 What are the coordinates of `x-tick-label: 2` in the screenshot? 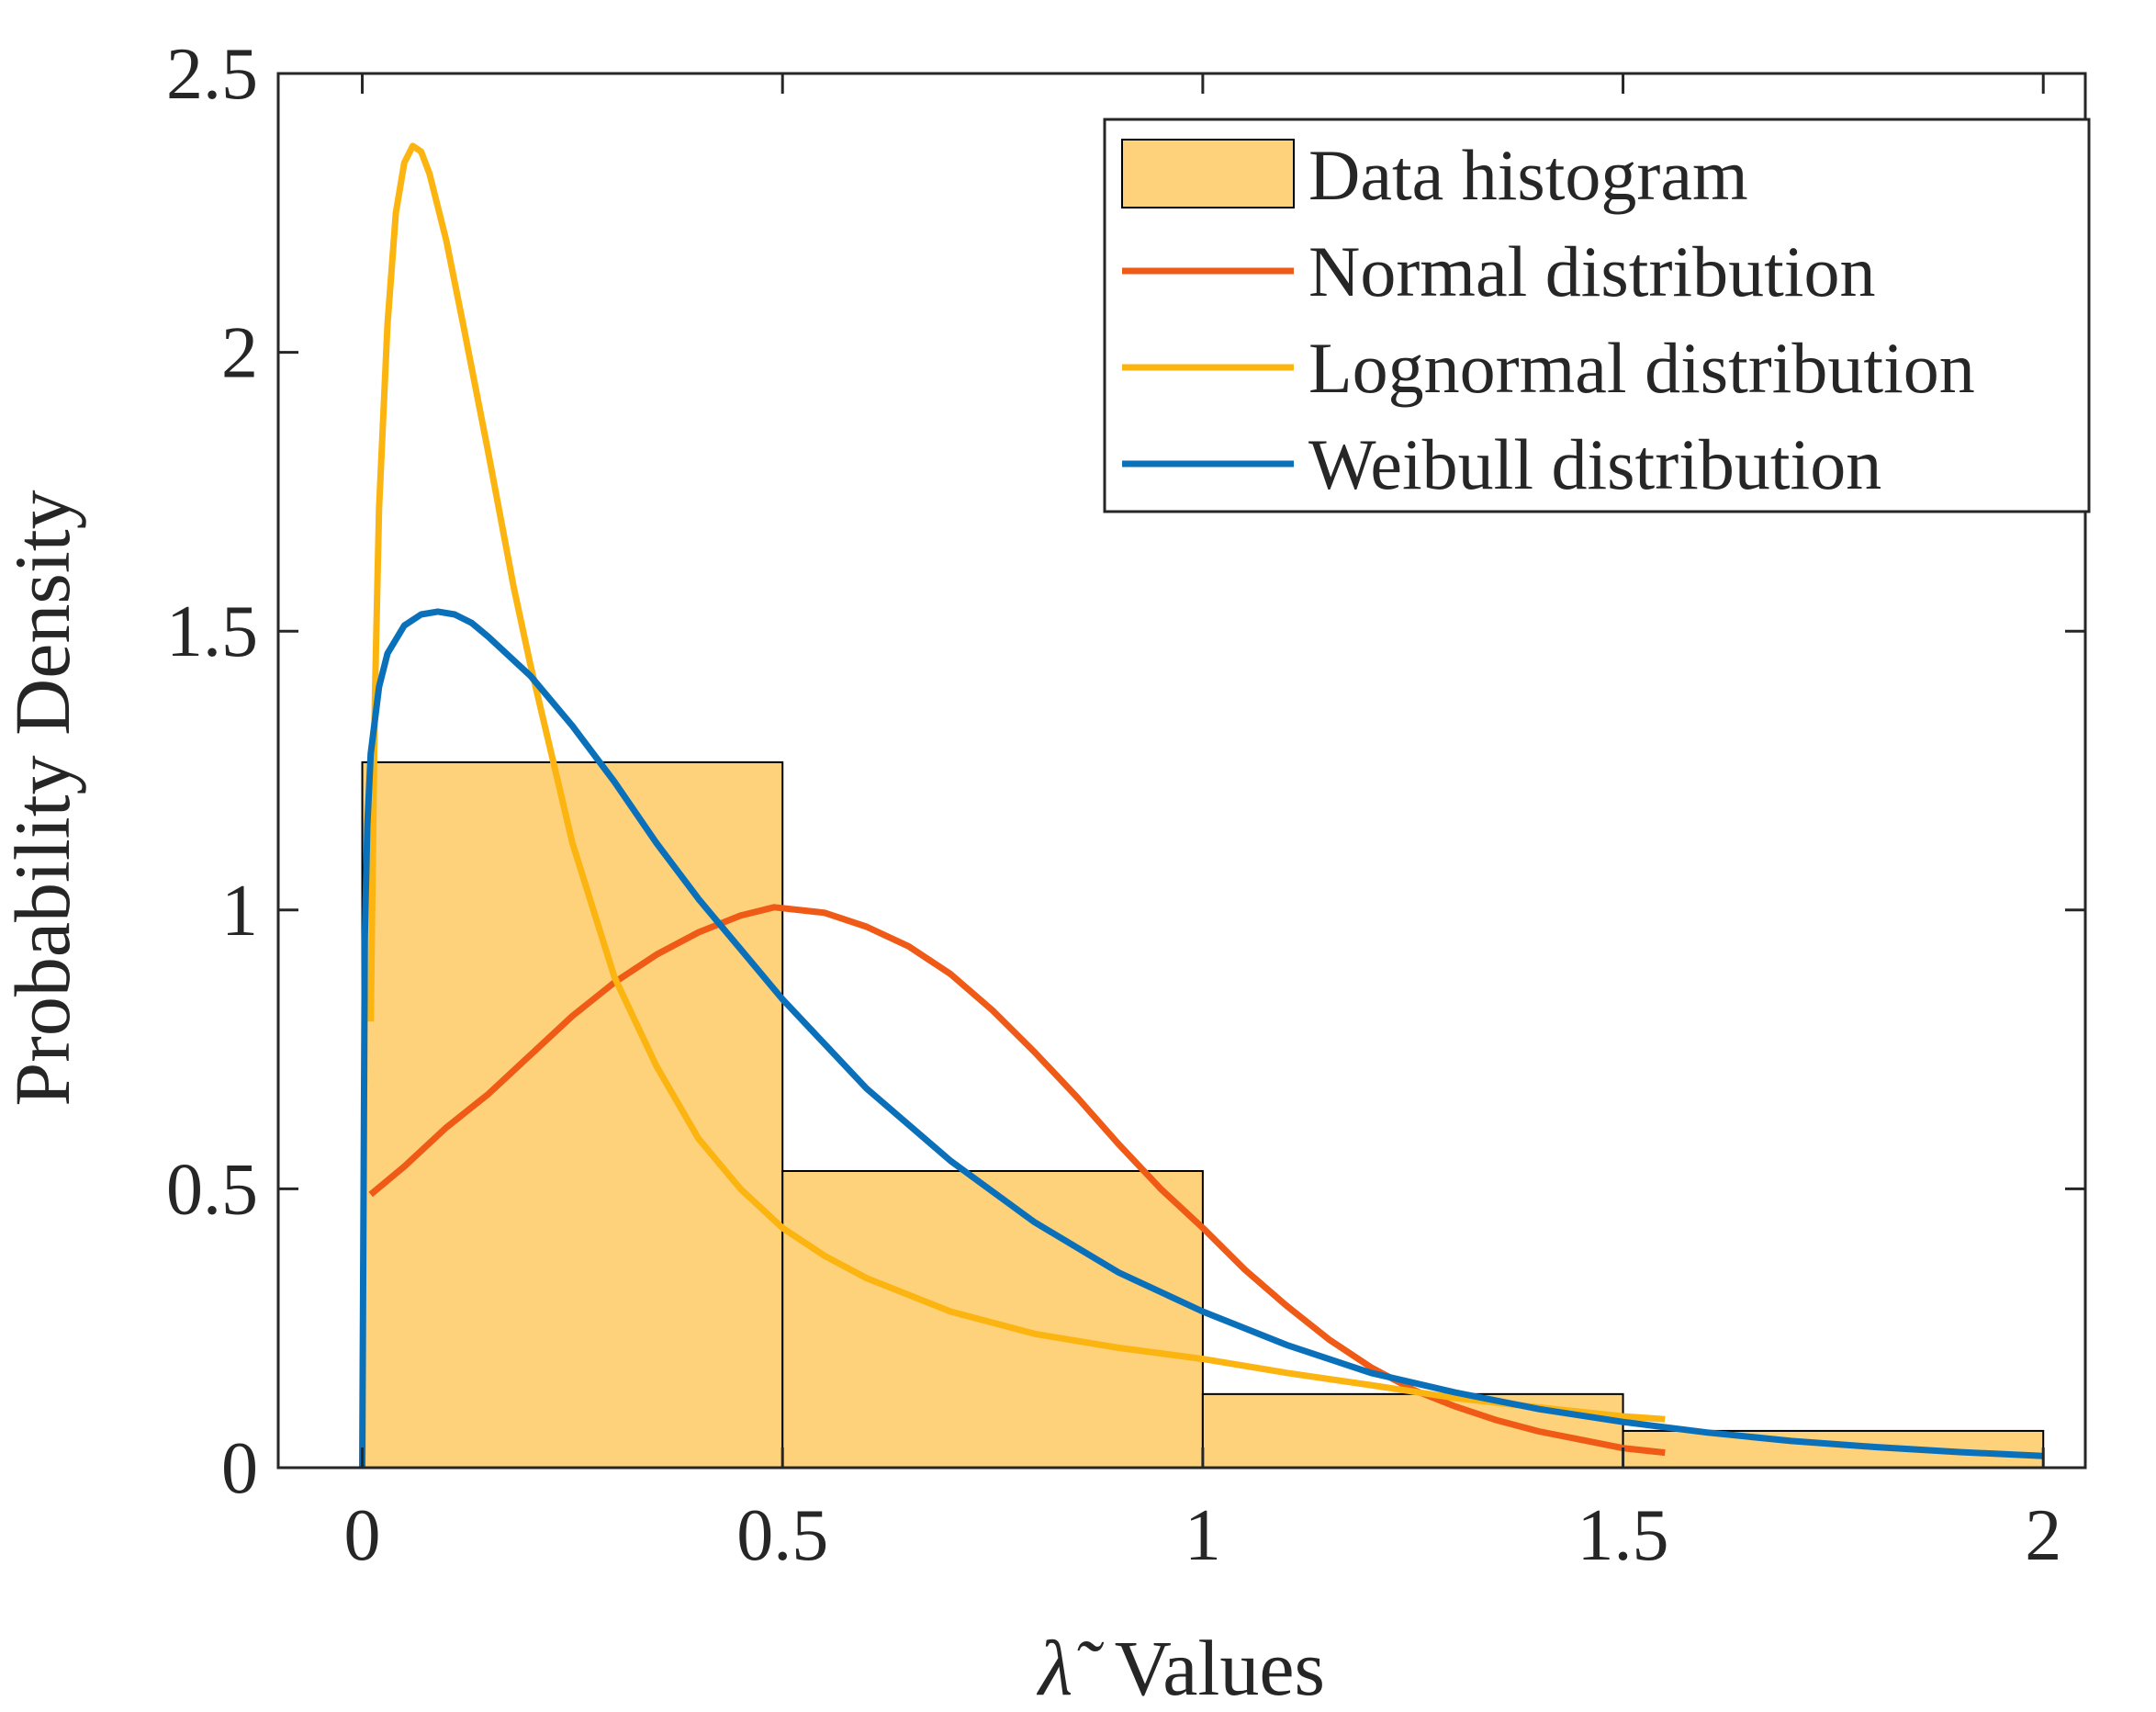 It's located at (2043, 1535).